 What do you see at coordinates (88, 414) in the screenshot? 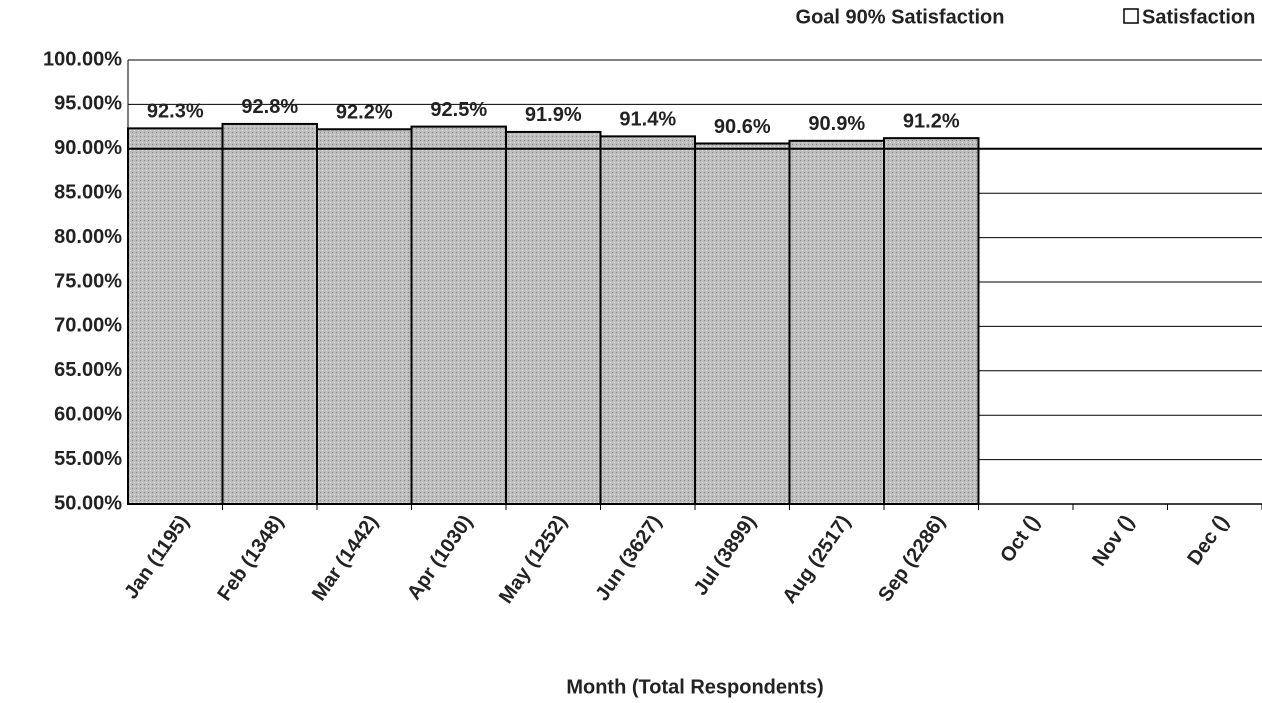
I see `y-tick-label: 60.00%` at bounding box center [88, 414].